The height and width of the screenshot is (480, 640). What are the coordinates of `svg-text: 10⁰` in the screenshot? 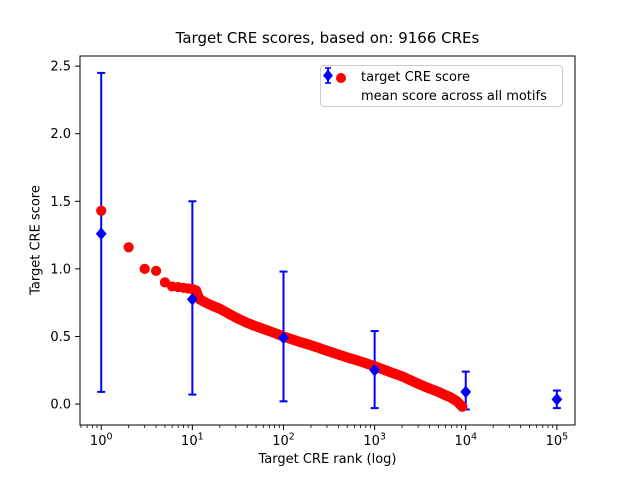 It's located at (101, 441).